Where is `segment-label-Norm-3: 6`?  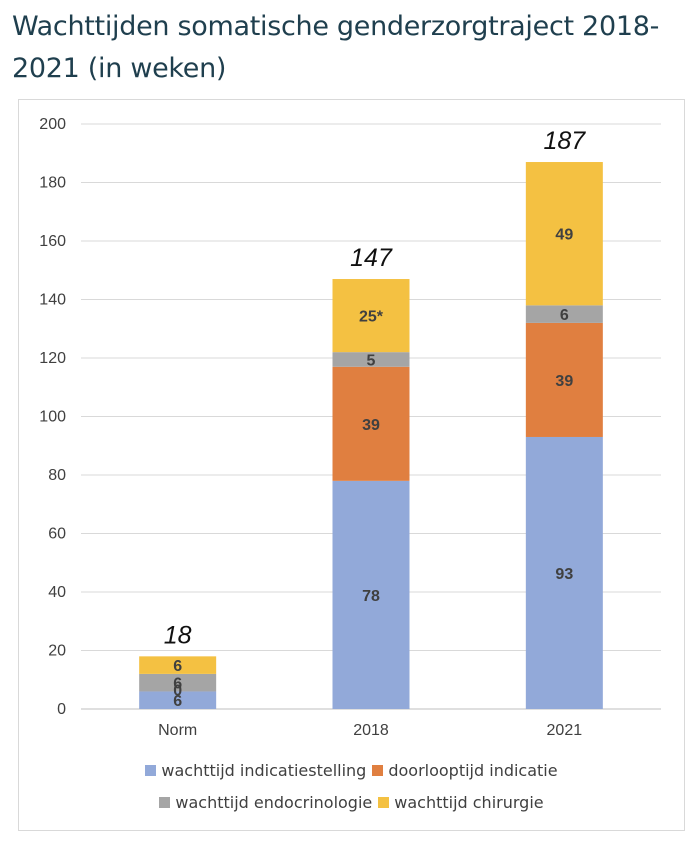
segment-label-Norm-3: 6 is located at coordinates (177, 666).